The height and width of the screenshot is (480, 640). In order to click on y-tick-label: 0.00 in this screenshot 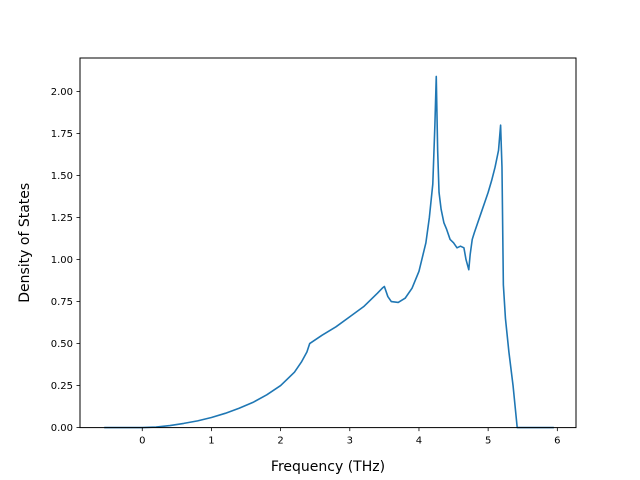, I will do `click(62, 428)`.